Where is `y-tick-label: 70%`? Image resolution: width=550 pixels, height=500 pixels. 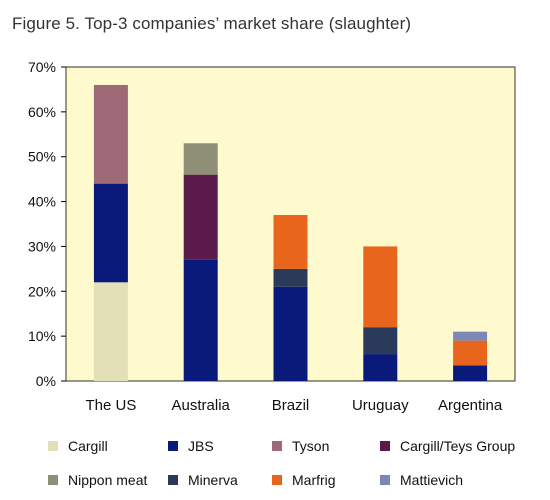 y-tick-label: 70% is located at coordinates (42, 67).